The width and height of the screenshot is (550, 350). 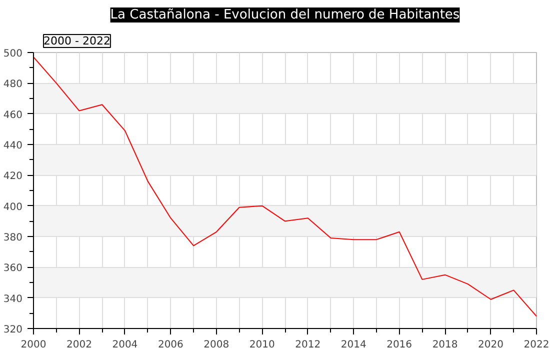 What do you see at coordinates (13, 268) in the screenshot?
I see `y-tick-label: 360` at bounding box center [13, 268].